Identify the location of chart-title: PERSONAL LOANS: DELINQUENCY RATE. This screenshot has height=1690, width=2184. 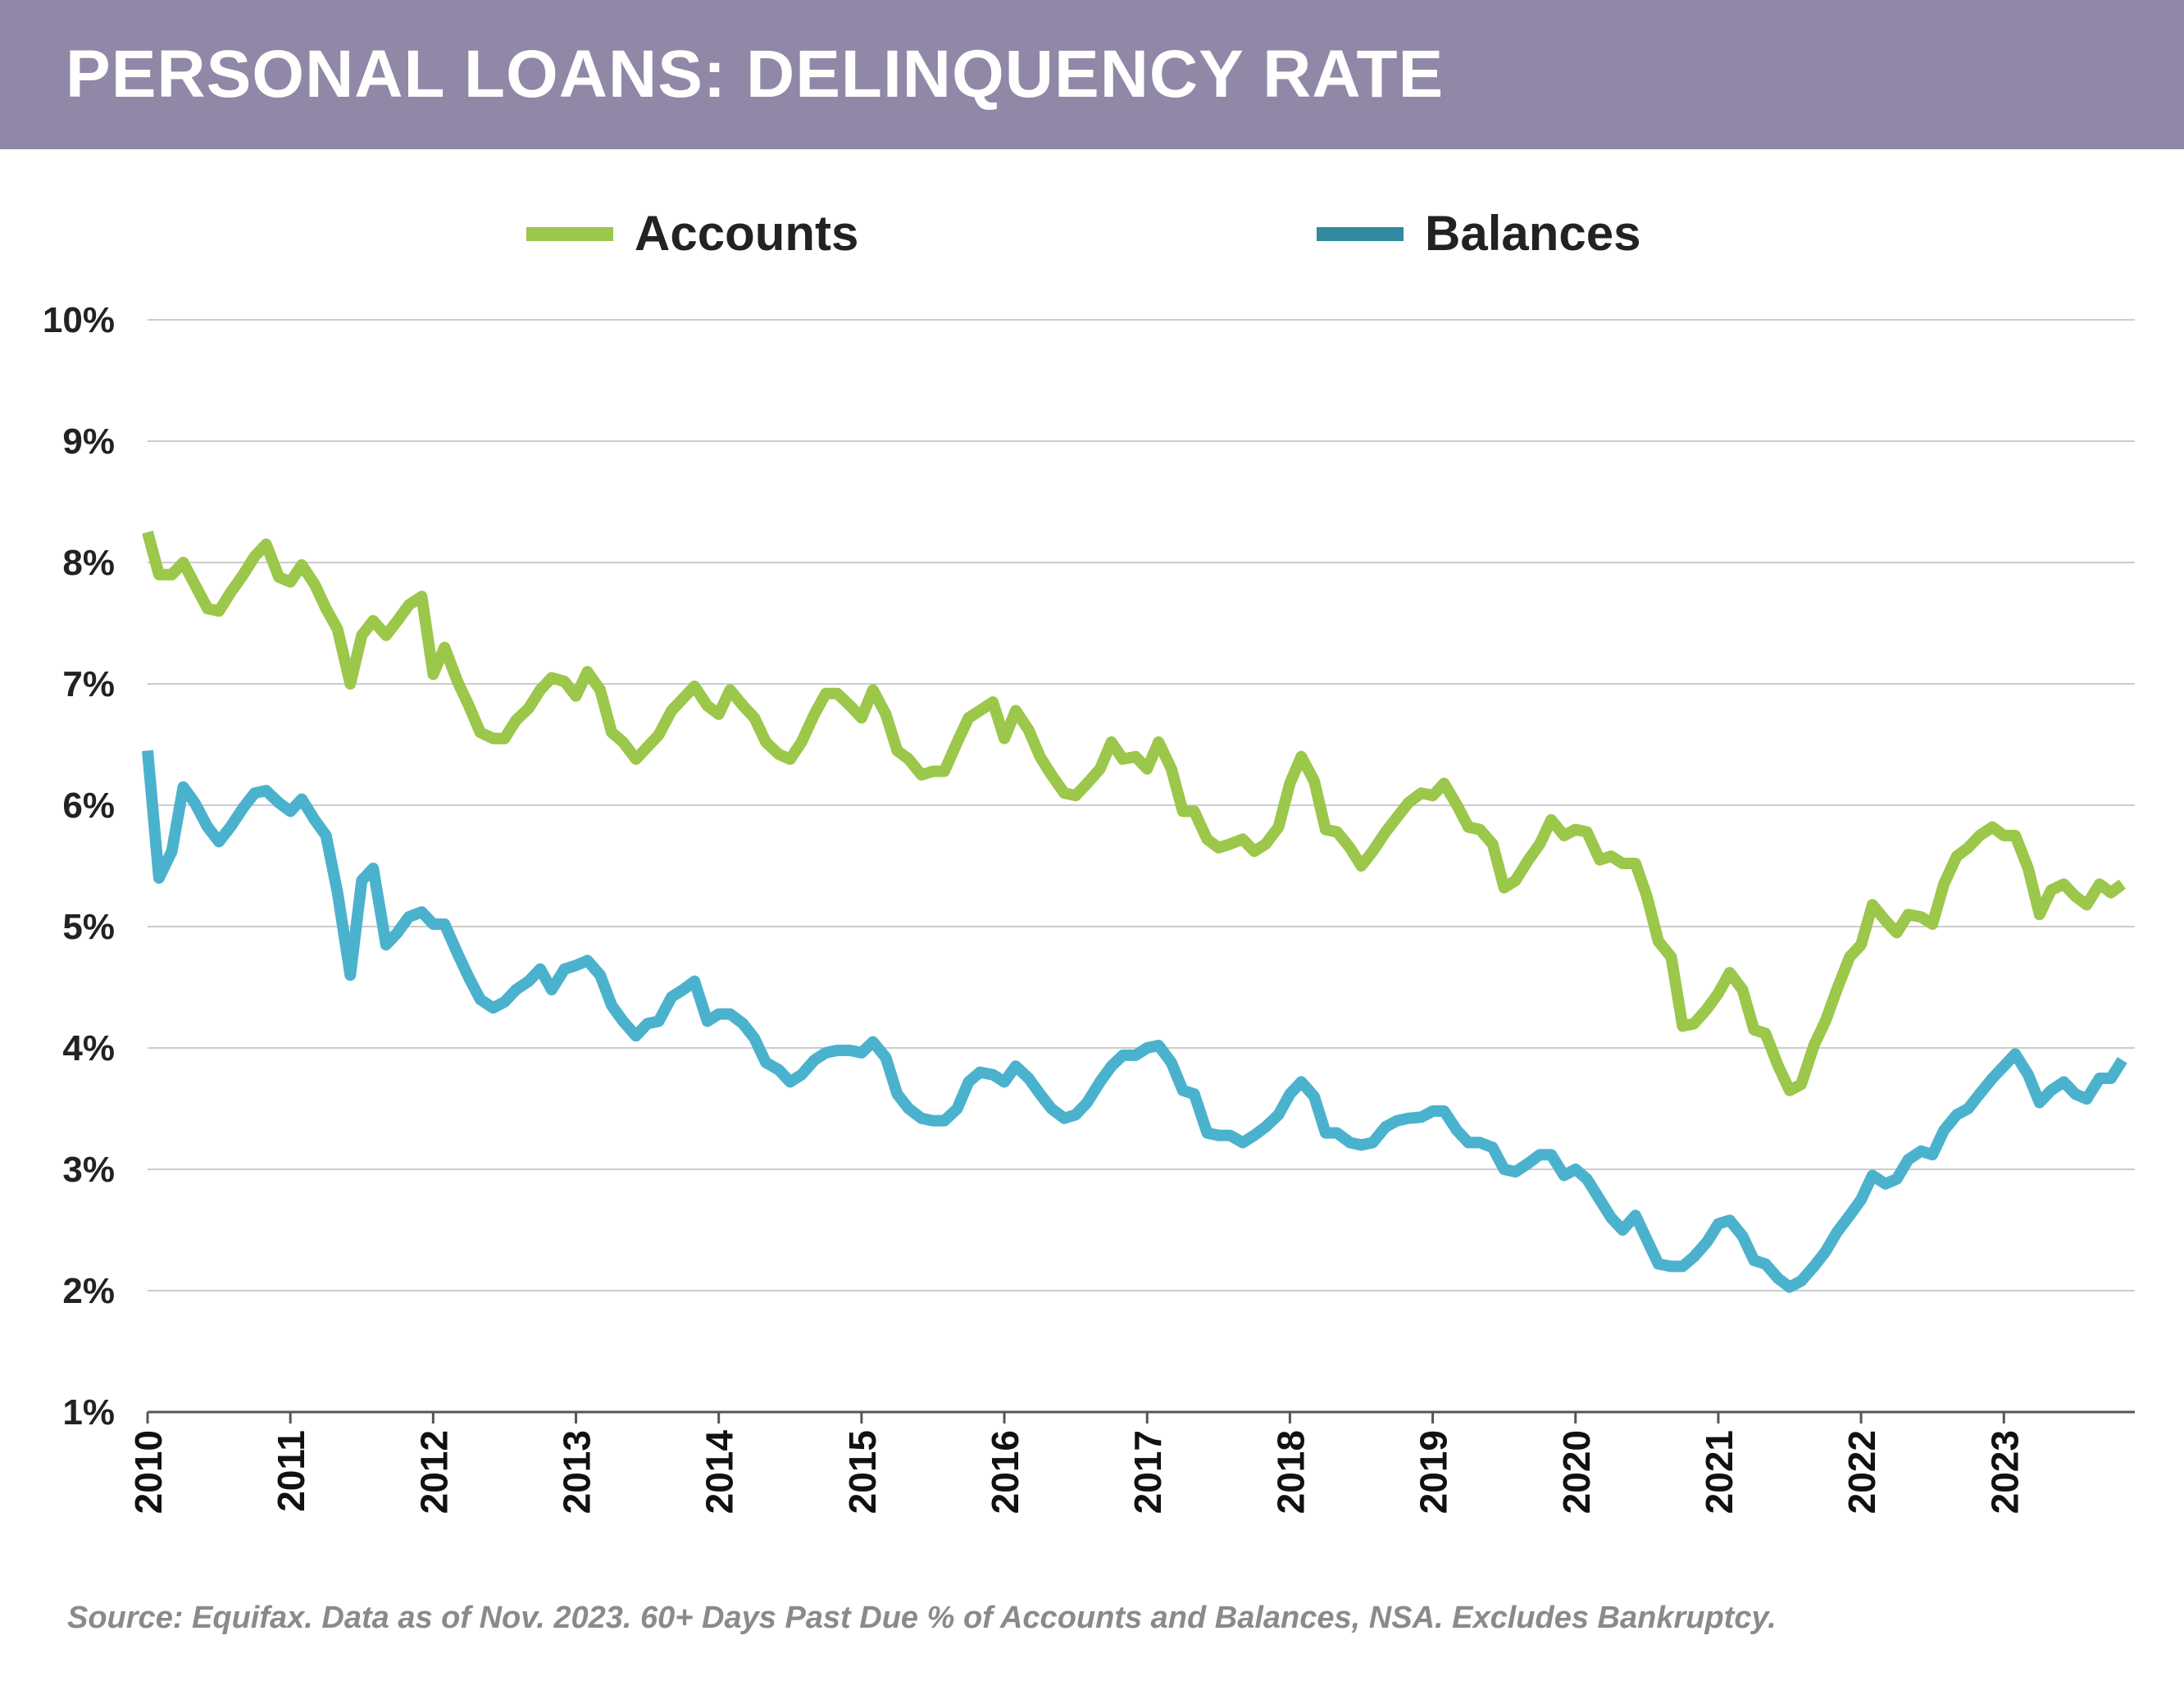
(755, 74).